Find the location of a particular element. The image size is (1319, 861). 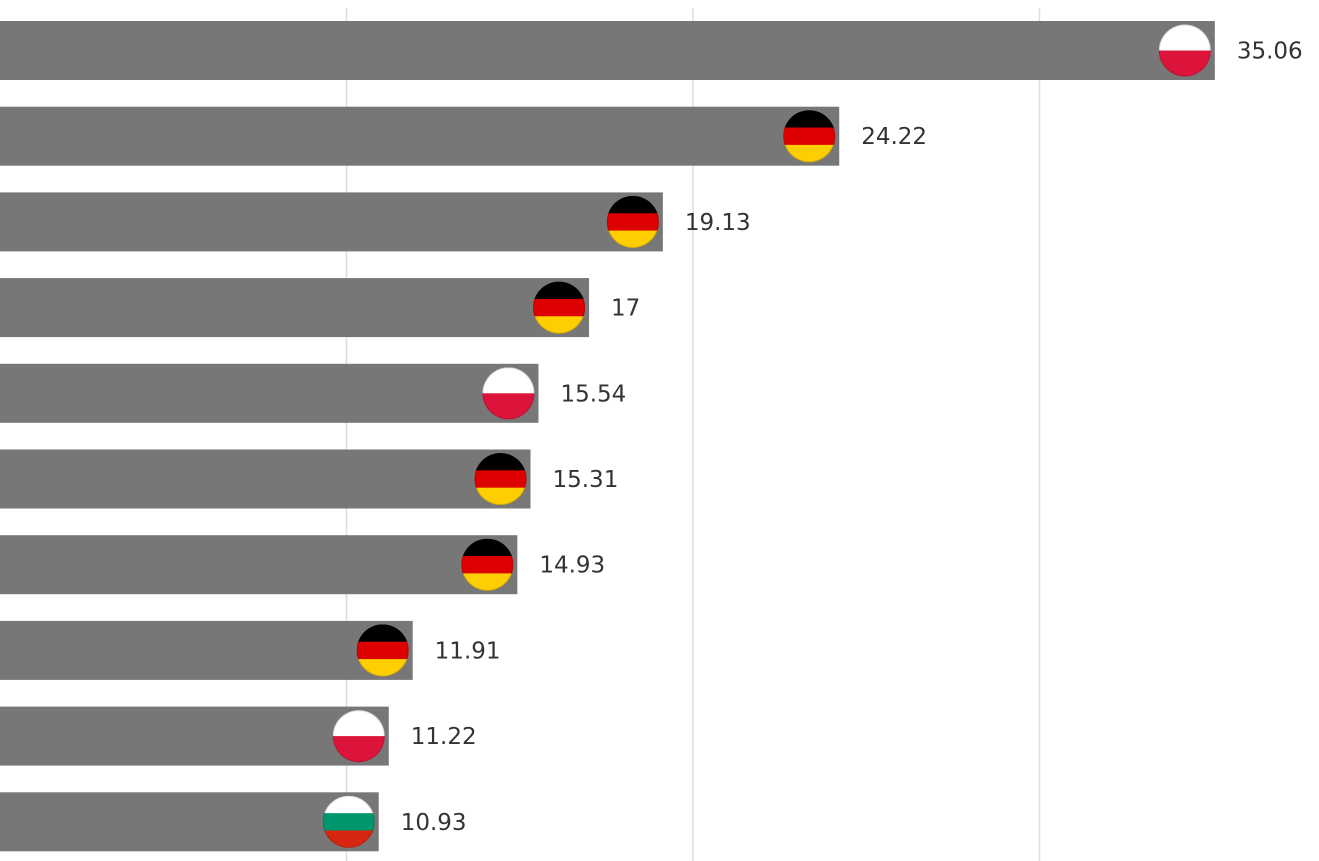

bar-value-label: 35.06 is located at coordinates (1270, 52).